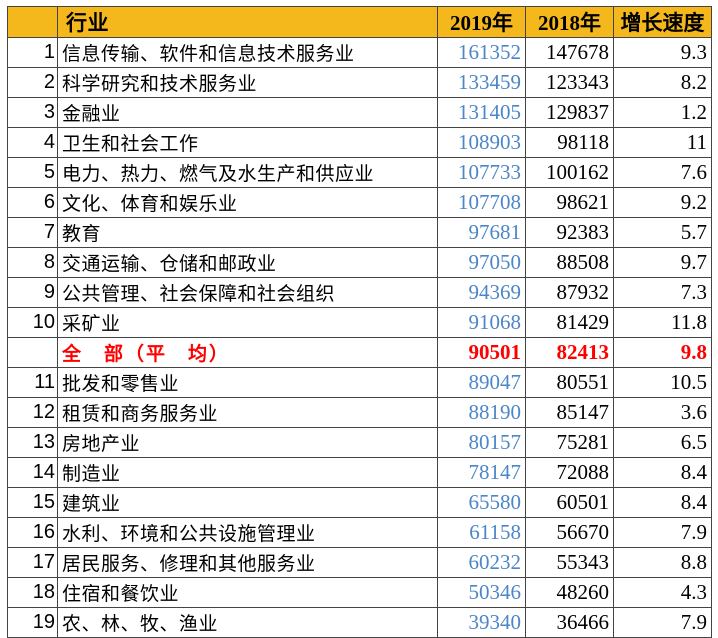  I want to click on industry-cell: 金融业, so click(247, 112).